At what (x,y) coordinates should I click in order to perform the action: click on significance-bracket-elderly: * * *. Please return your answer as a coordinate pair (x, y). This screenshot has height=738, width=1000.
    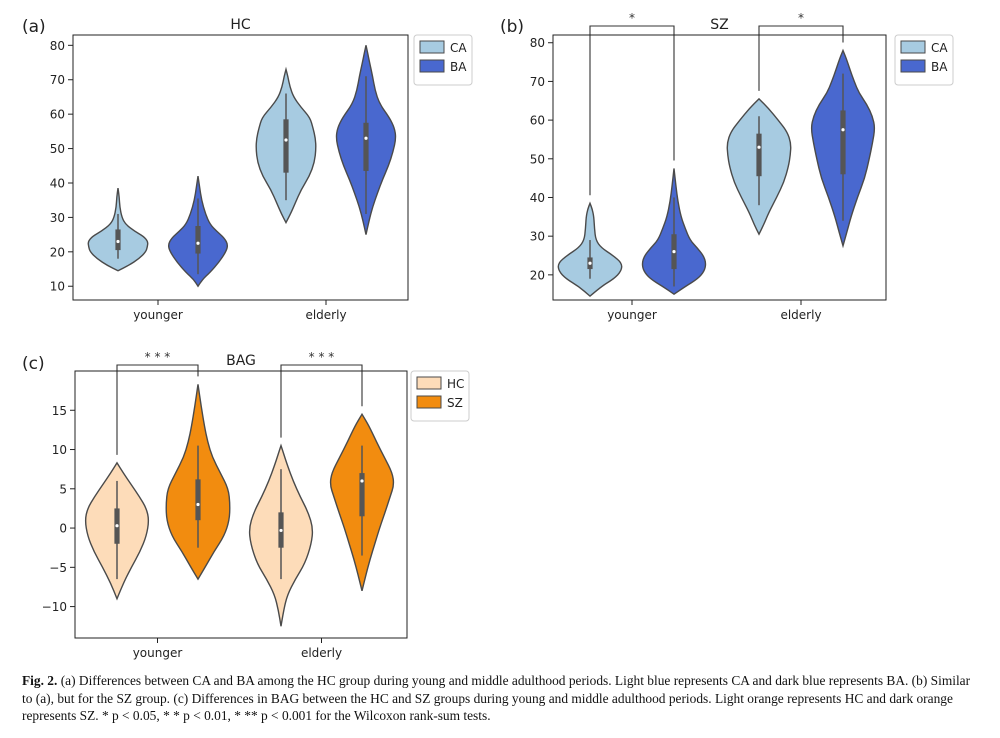
    Looking at the image, I should click on (321, 394).